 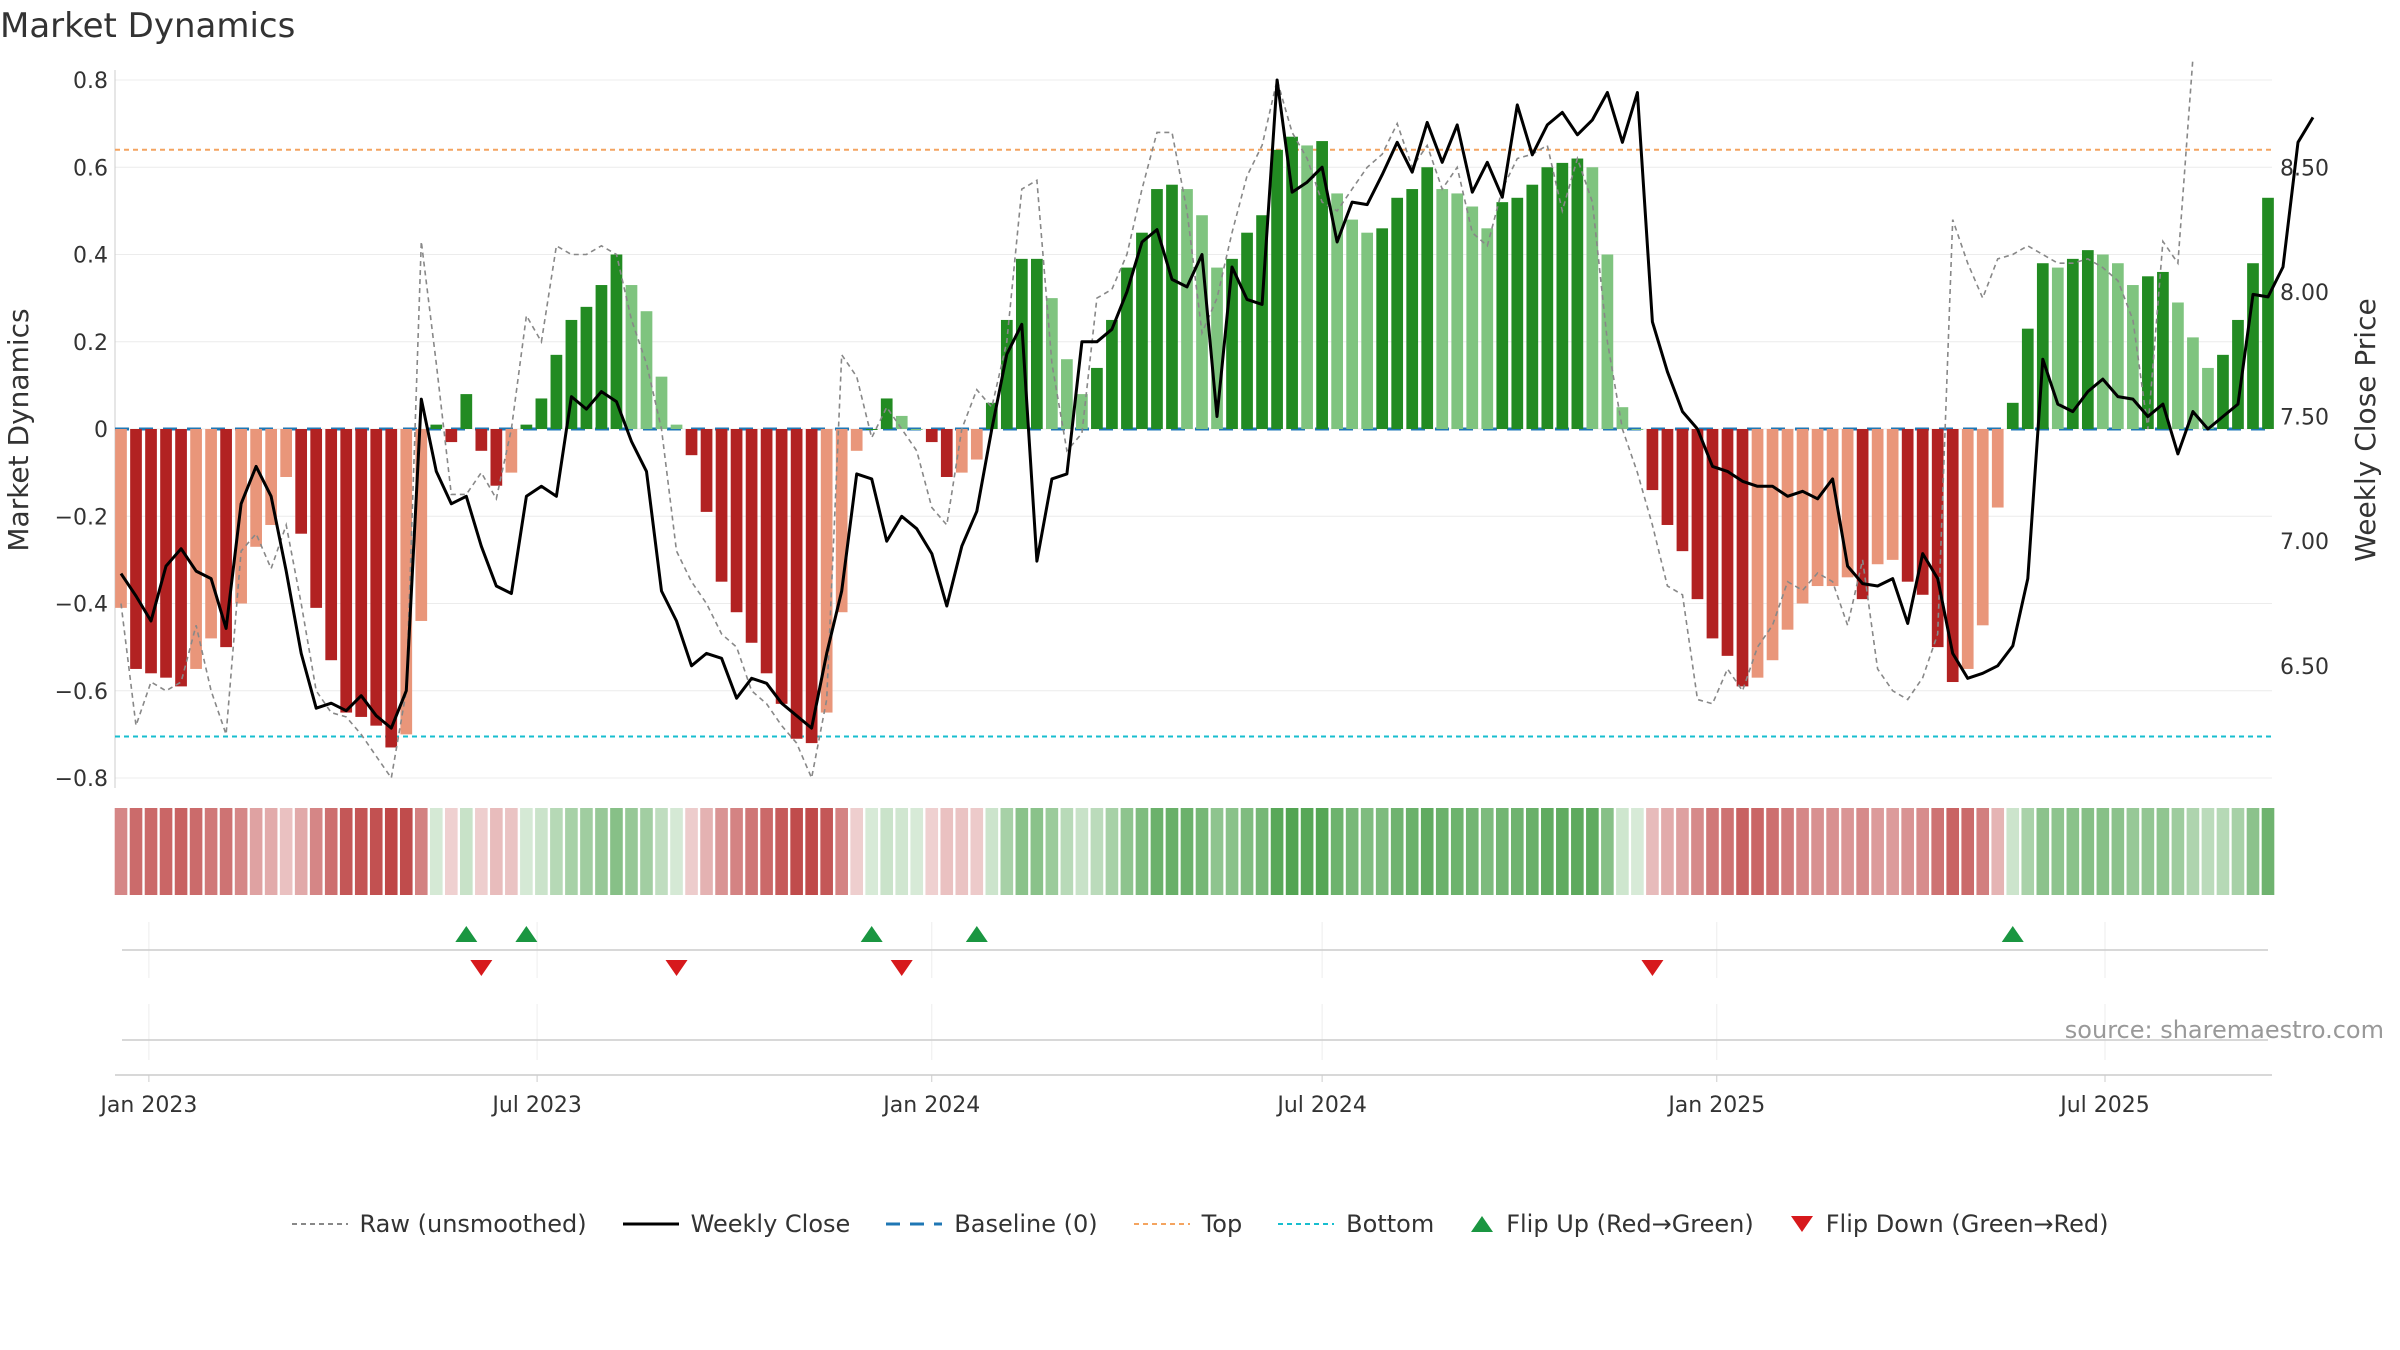 What do you see at coordinates (1801, 1224) in the screenshot?
I see `legend-flip-down-icon` at bounding box center [1801, 1224].